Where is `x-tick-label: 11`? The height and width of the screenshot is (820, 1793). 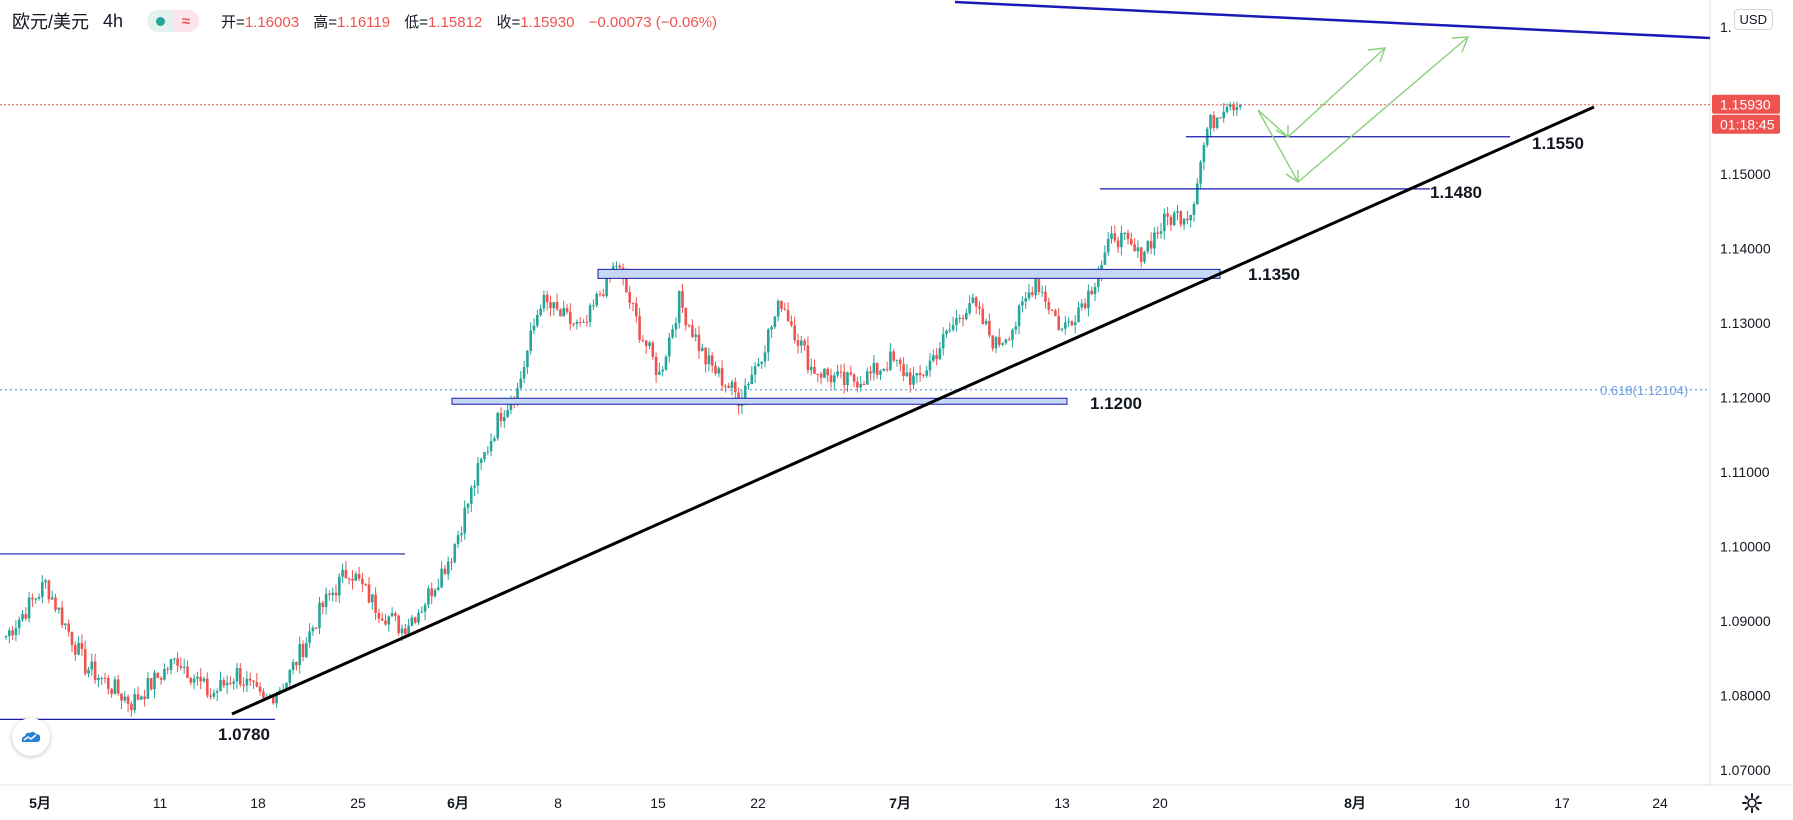
x-tick-label: 11 is located at coordinates (160, 803).